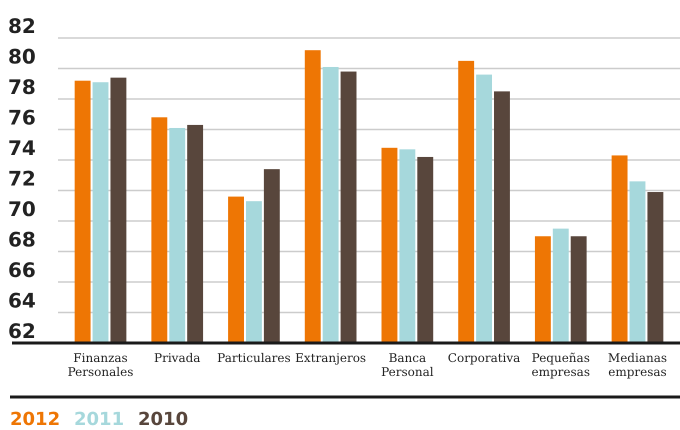 Image resolution: width=680 pixels, height=430 pixels. What do you see at coordinates (22, 270) in the screenshot?
I see `y-tick-label: 66` at bounding box center [22, 270].